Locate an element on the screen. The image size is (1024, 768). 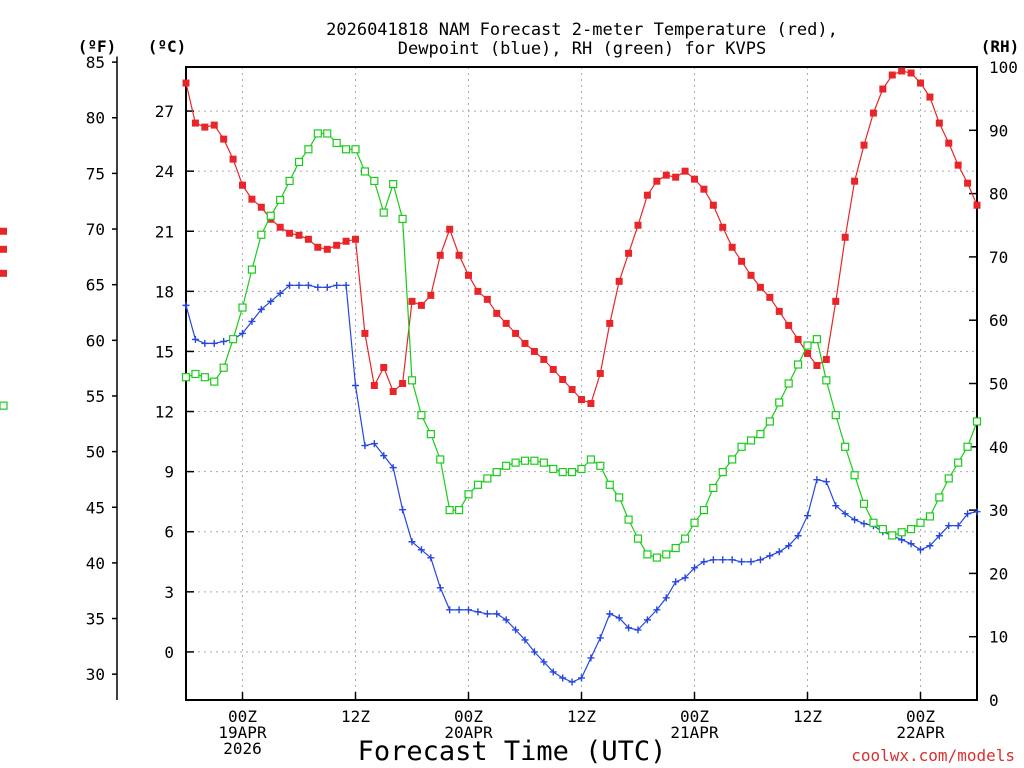
rh-tick-label: 100 is located at coordinates (1003, 67).